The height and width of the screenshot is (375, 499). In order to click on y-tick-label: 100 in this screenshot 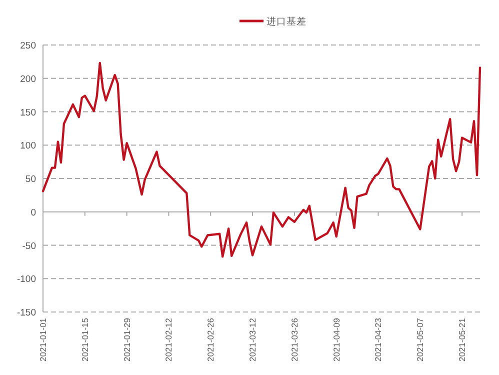, I will do `click(28, 146)`.